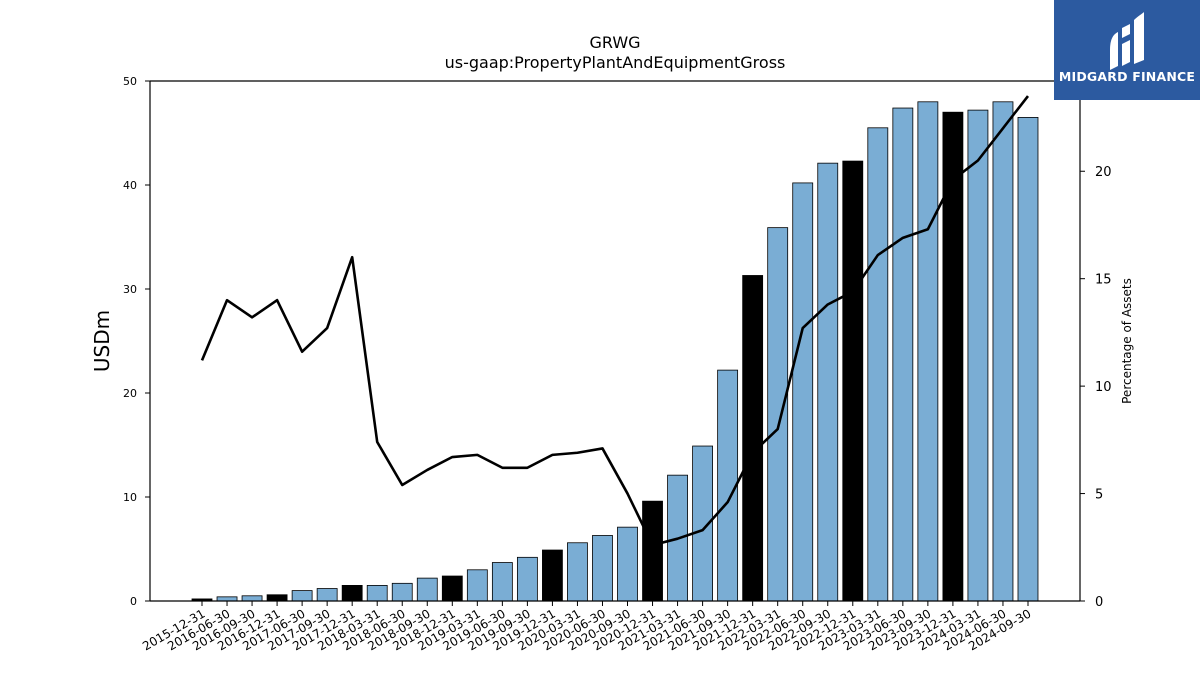 Image resolution: width=1200 pixels, height=675 pixels. Describe the element at coordinates (615, 62) in the screenshot. I see `chart-subtitle: us-gaap:PropertyPlantAndEquipmentGross` at that location.